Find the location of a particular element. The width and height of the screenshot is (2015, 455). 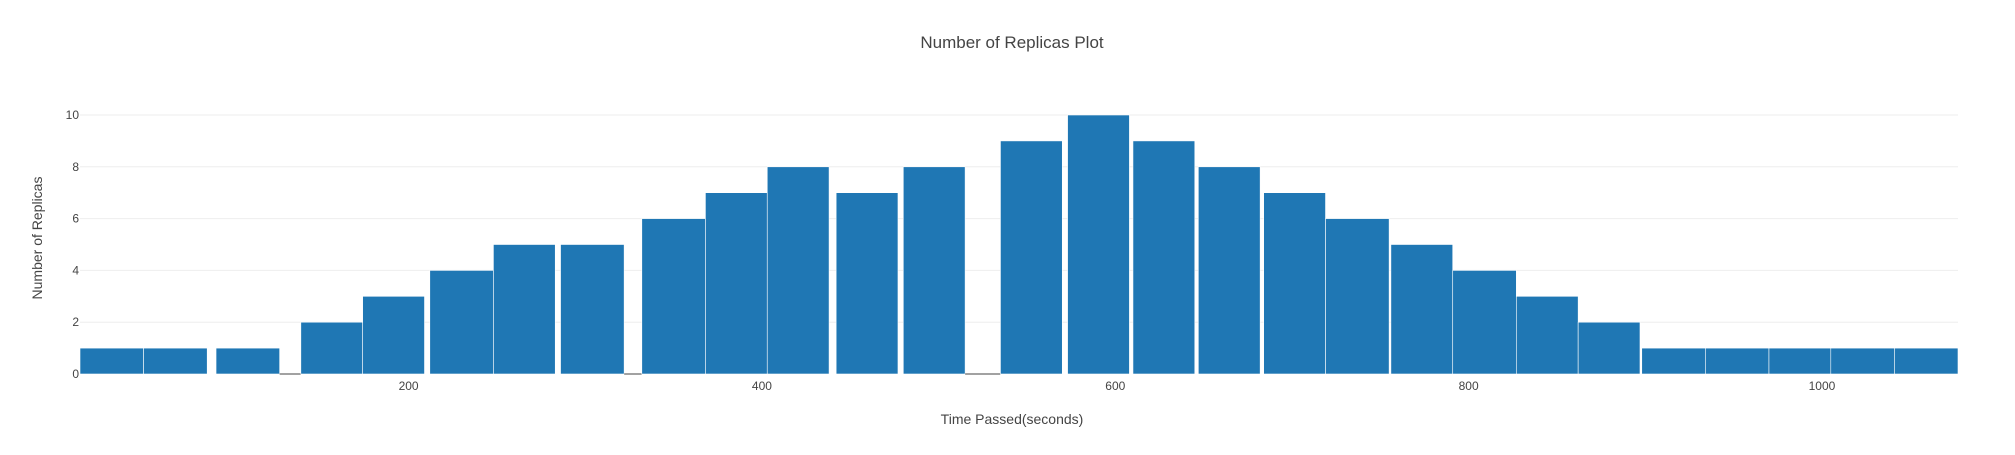

y-tick-label: 0 is located at coordinates (75, 374).